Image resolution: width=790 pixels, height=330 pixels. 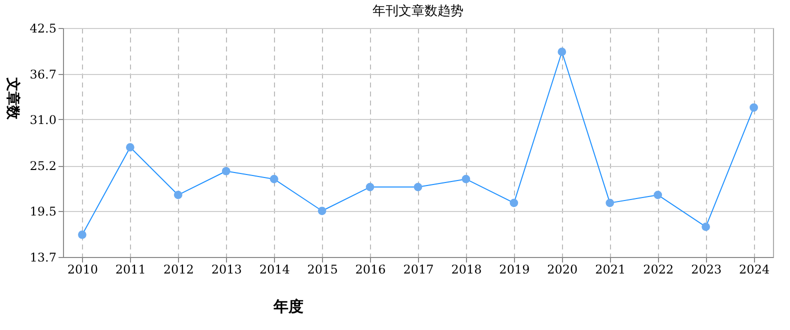 What do you see at coordinates (706, 269) in the screenshot?
I see `x-tick-label: 2023` at bounding box center [706, 269].